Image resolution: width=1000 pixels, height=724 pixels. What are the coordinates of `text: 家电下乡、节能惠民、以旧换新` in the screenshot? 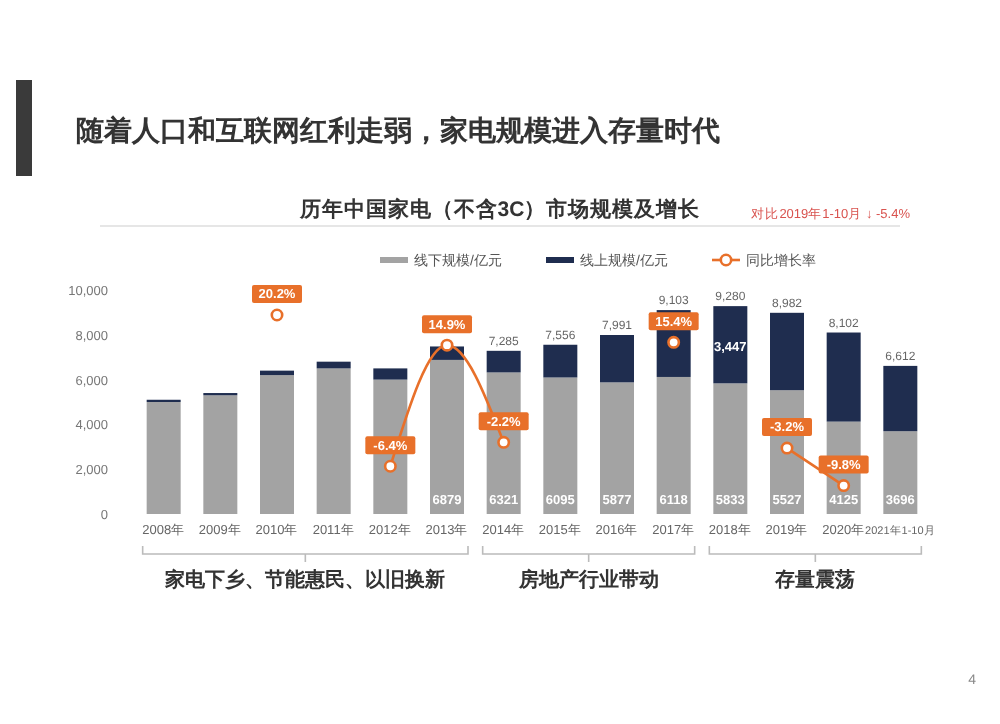 It's located at (304, 580).